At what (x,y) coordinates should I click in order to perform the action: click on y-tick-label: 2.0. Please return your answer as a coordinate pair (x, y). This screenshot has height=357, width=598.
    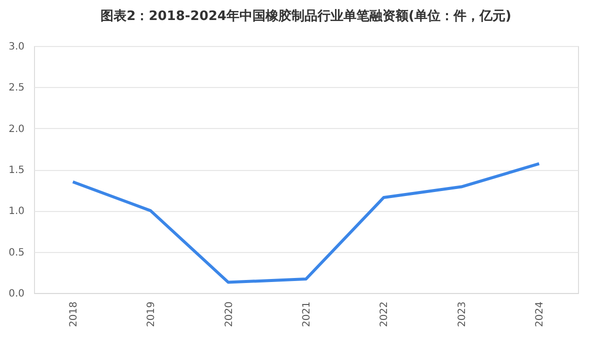
    Looking at the image, I should click on (16, 129).